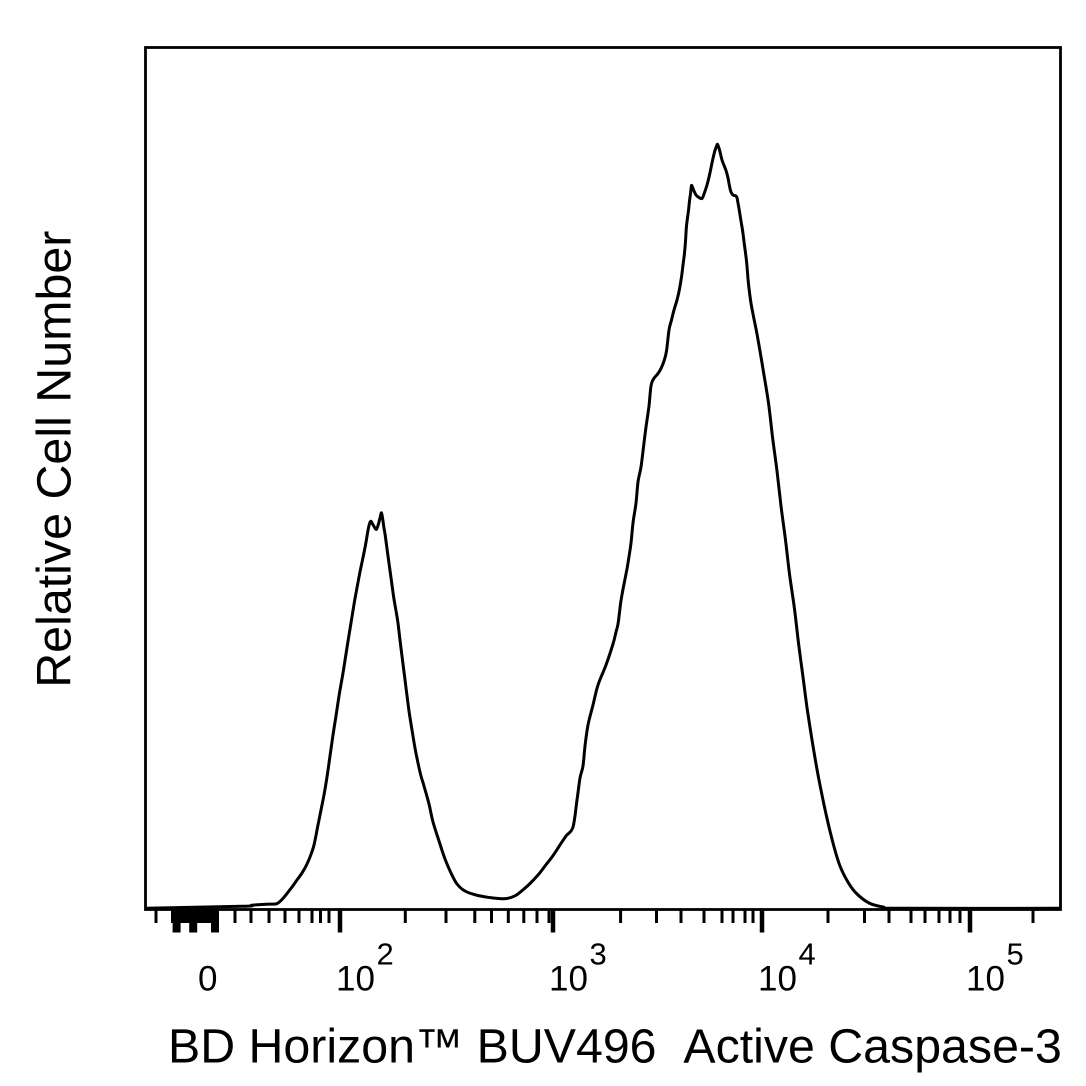 The height and width of the screenshot is (1086, 1086). I want to click on svg-text:BD Horizon™ BUV496 Active Cas: BD Horizon™ BUV496 Active Caspase-3, so click(615, 1047).